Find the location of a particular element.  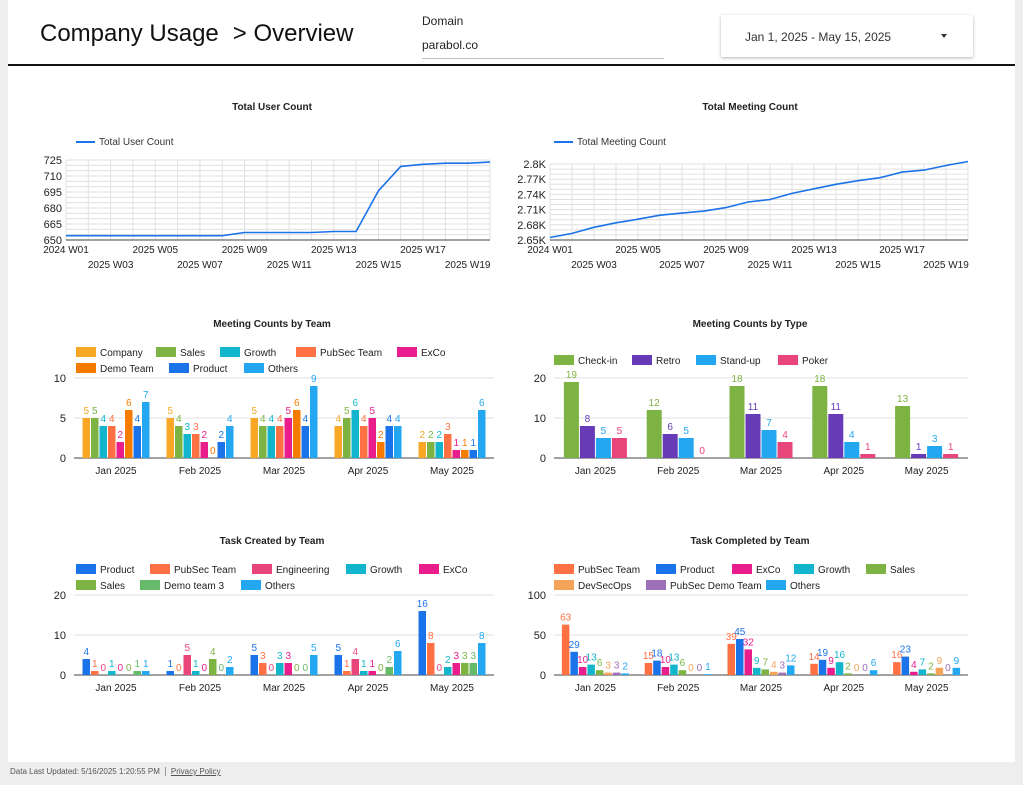

legend-label: Total User Count is located at coordinates (136, 142).